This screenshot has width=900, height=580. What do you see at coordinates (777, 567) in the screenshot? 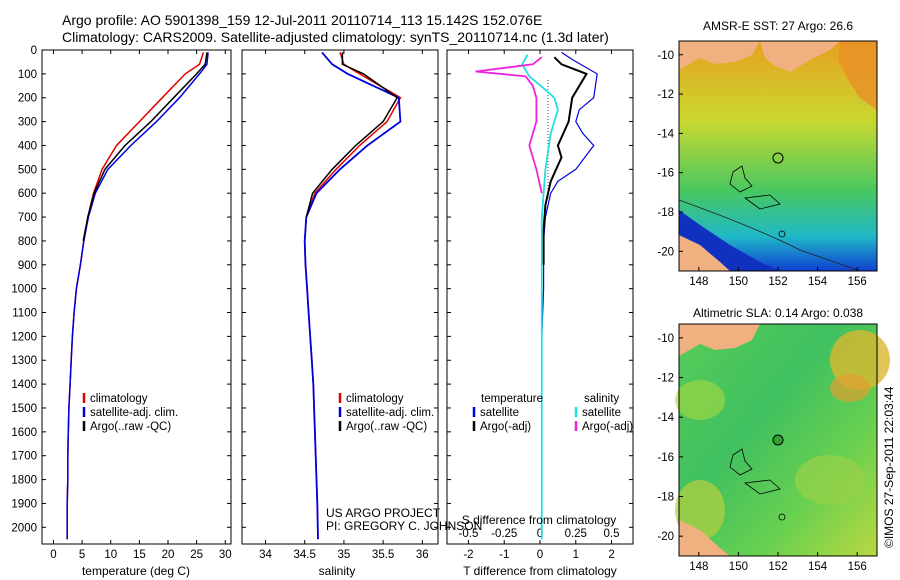
I see `map-x-tick-label: 152` at bounding box center [777, 567].